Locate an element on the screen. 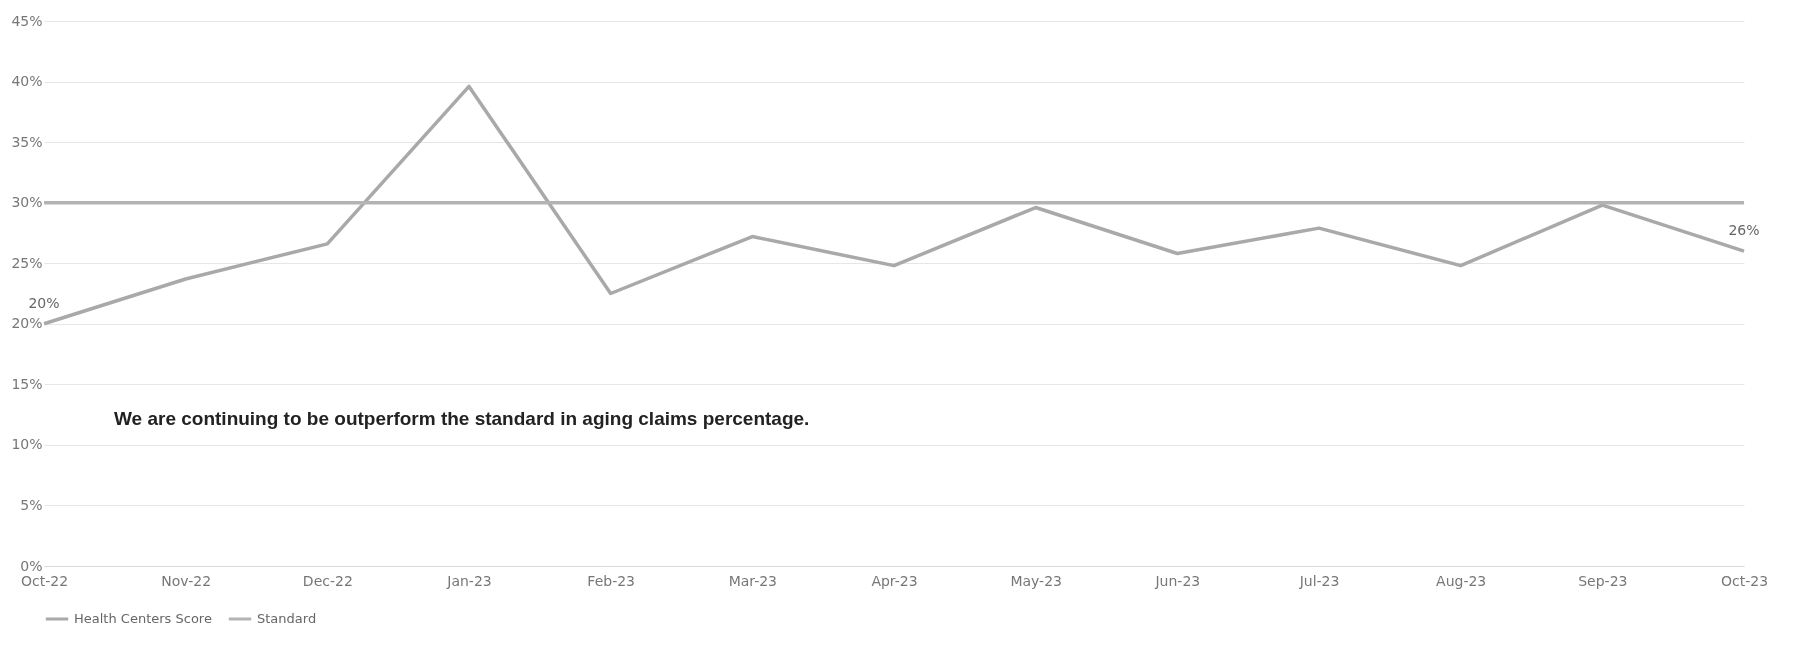 The height and width of the screenshot is (658, 1816). x-tick-label: Nov-22 is located at coordinates (186, 580).